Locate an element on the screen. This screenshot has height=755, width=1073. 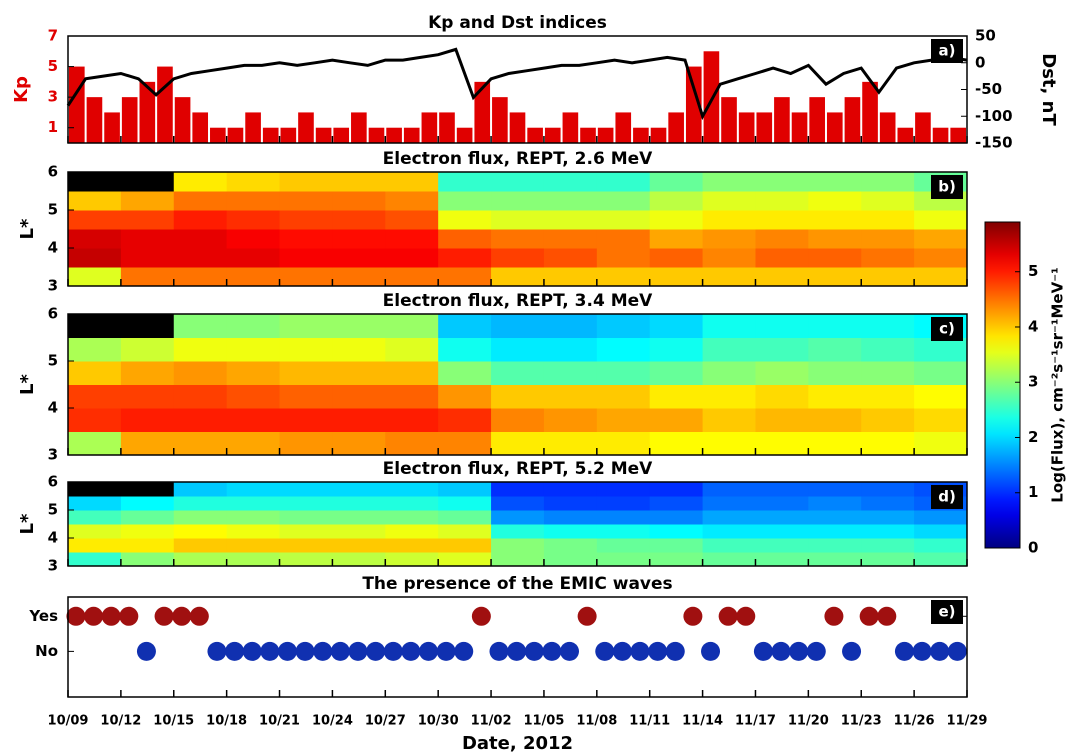
y2-tick-label: 50 is located at coordinates (985, 36).